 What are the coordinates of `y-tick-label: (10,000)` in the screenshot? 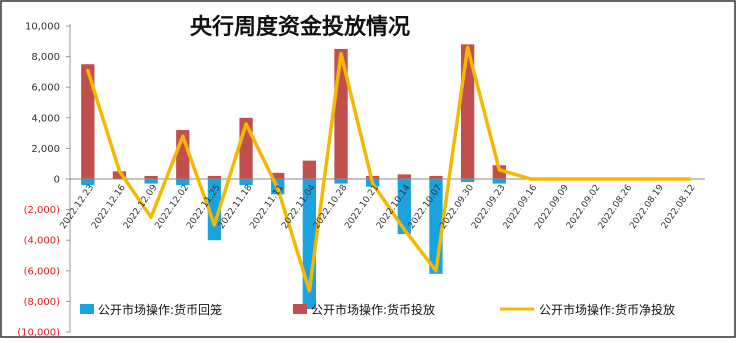 It's located at (38, 333).